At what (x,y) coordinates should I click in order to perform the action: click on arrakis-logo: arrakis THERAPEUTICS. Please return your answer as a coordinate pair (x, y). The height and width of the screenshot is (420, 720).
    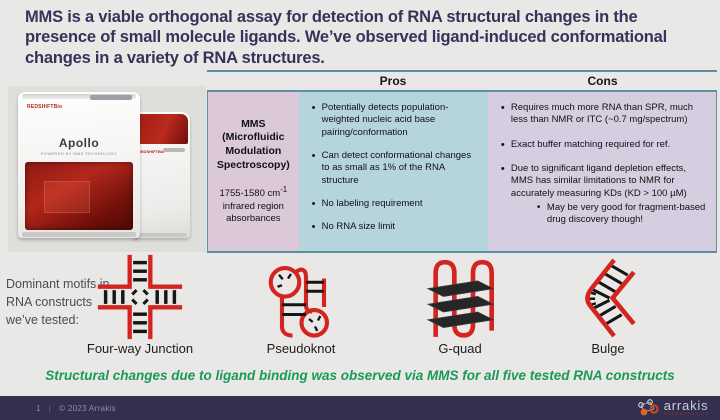
    Looking at the image, I should click on (673, 408).